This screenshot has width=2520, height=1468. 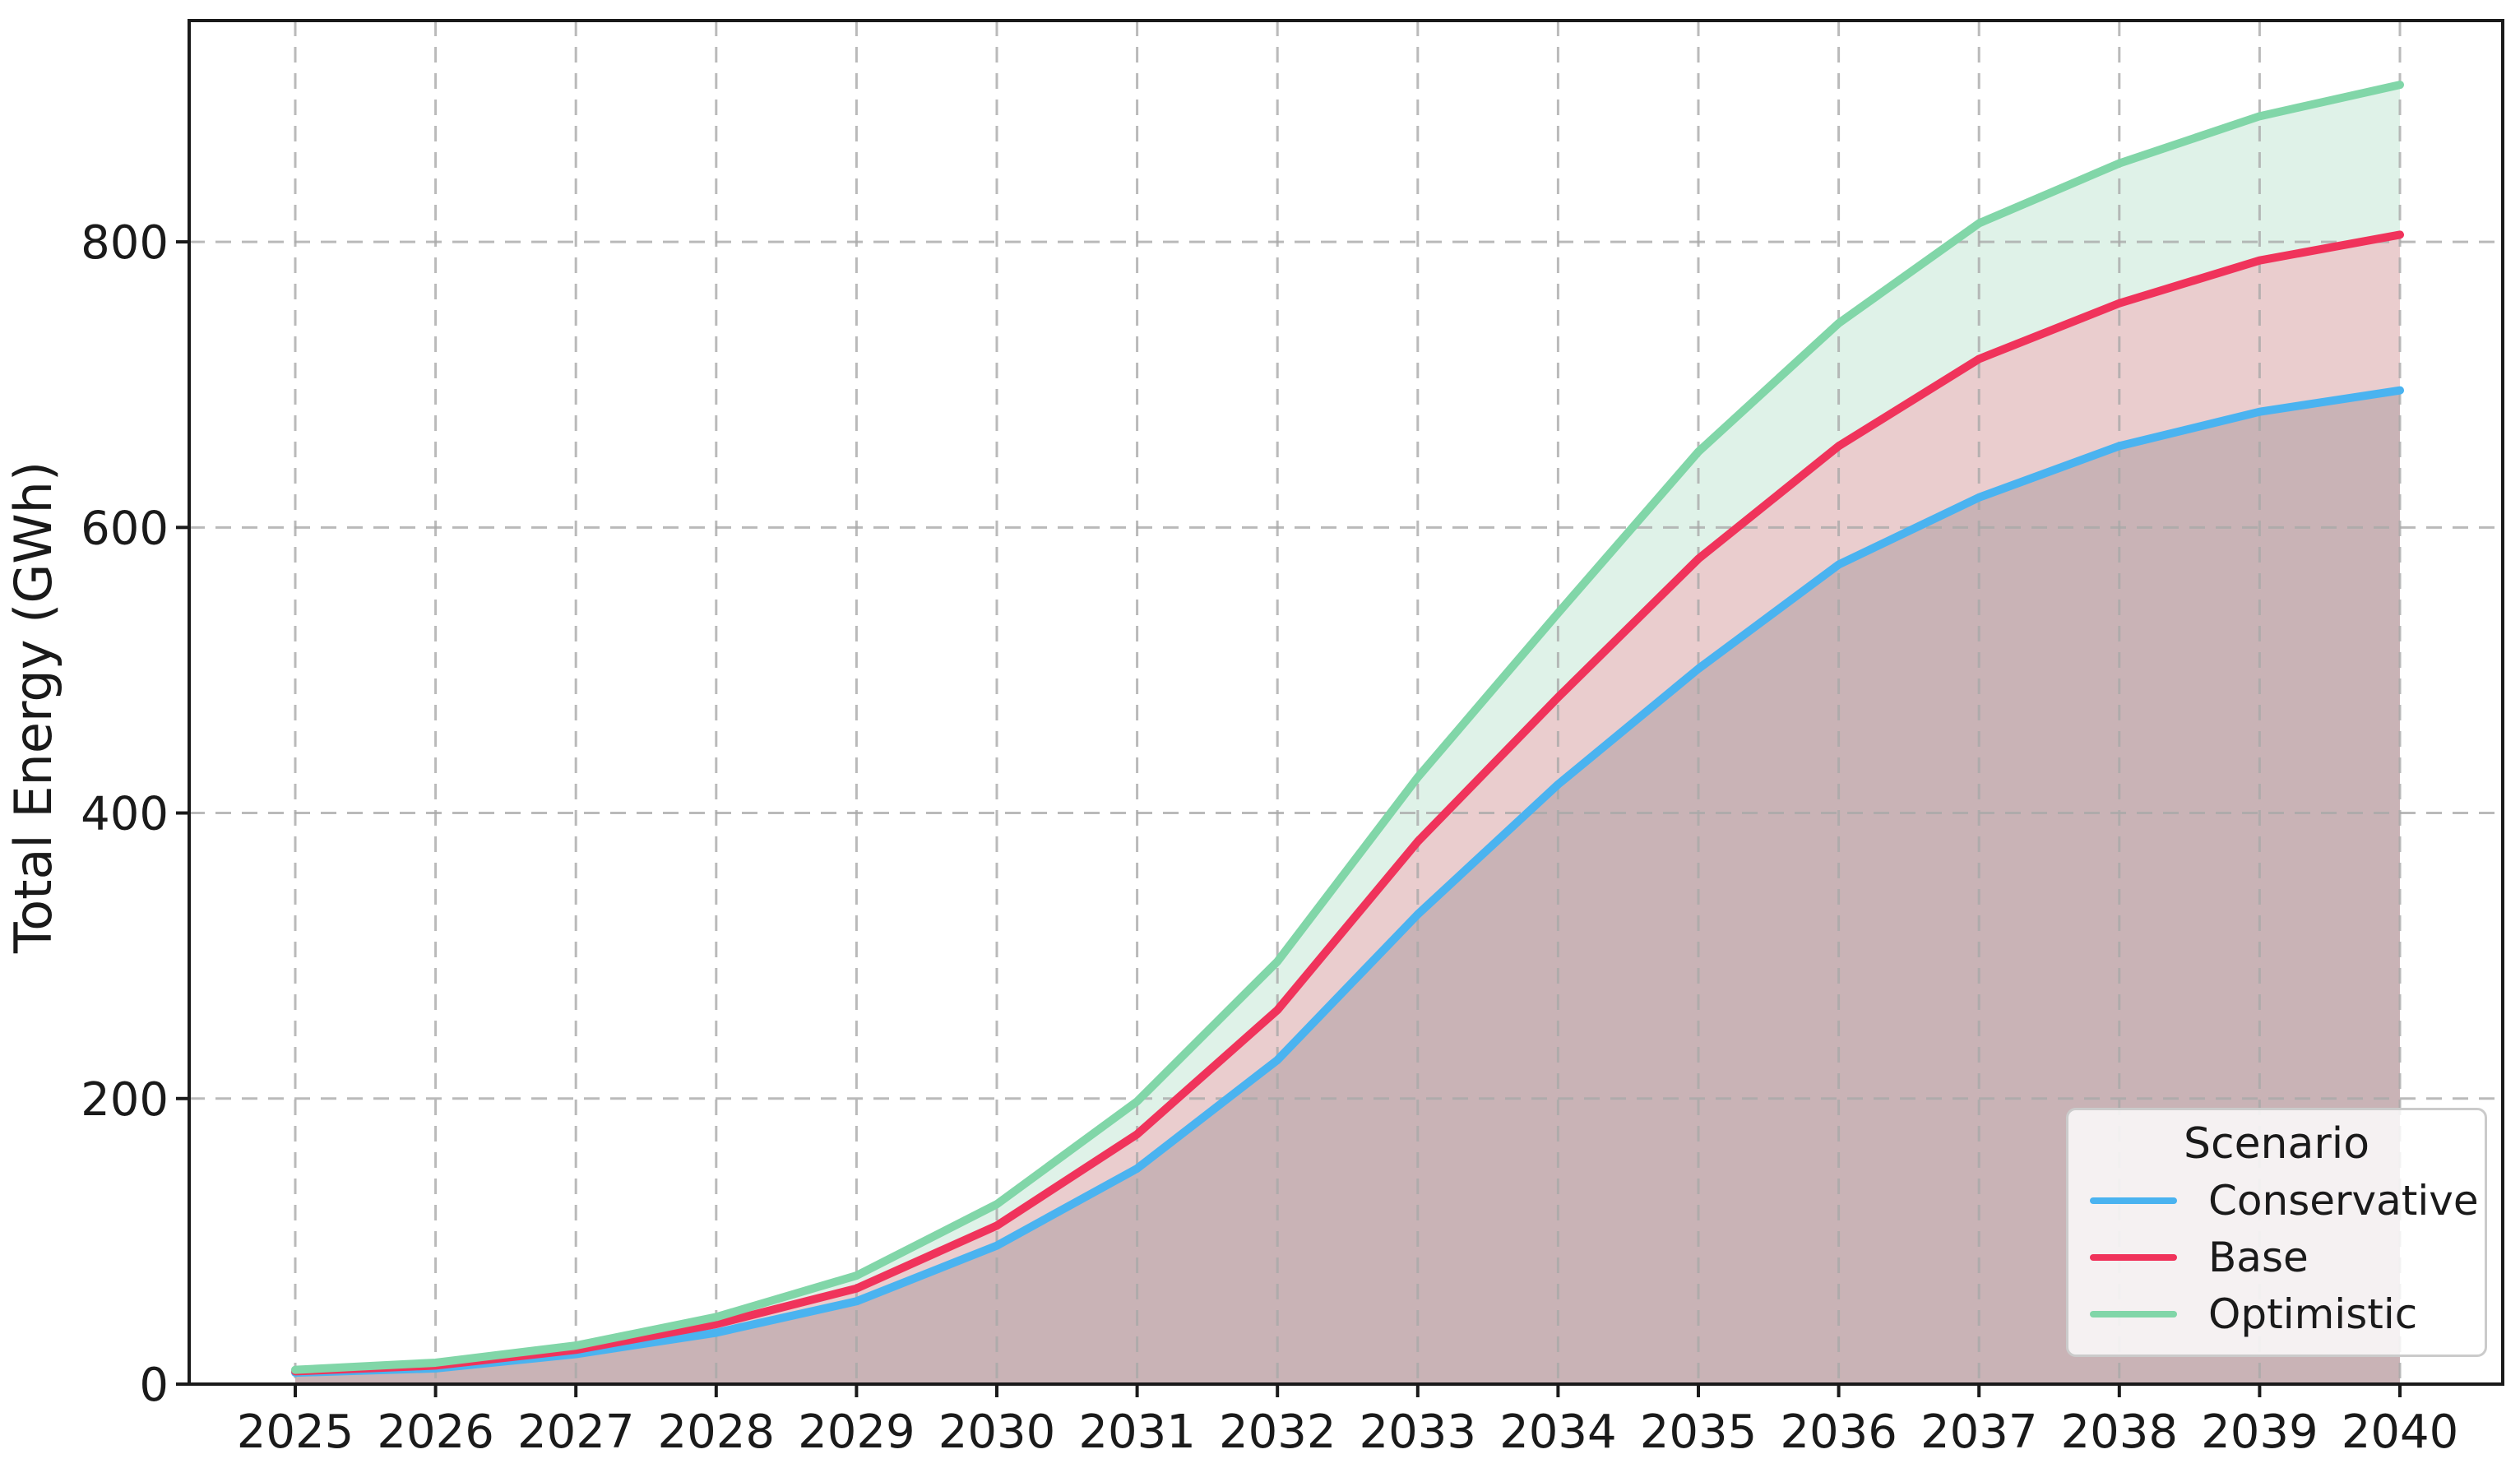 I want to click on legend-item-optimistic: Optimistic, so click(x=2276, y=1314).